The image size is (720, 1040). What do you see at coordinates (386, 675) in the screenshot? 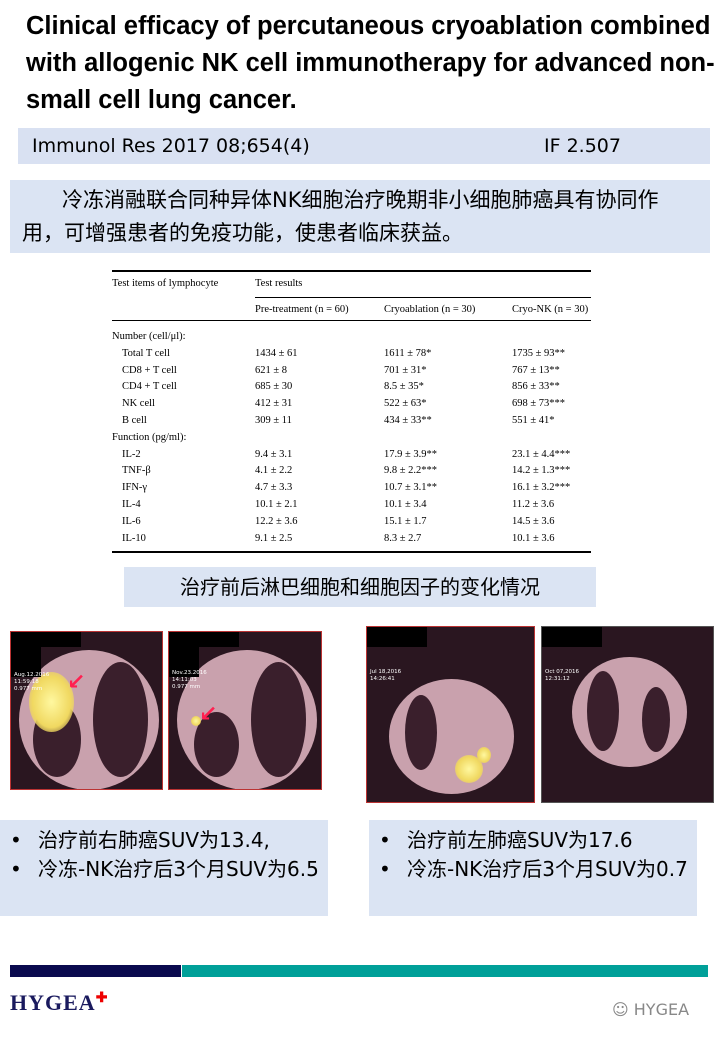
I see `scan-timestamp: Jul 18,2016 14:26:41` at bounding box center [386, 675].